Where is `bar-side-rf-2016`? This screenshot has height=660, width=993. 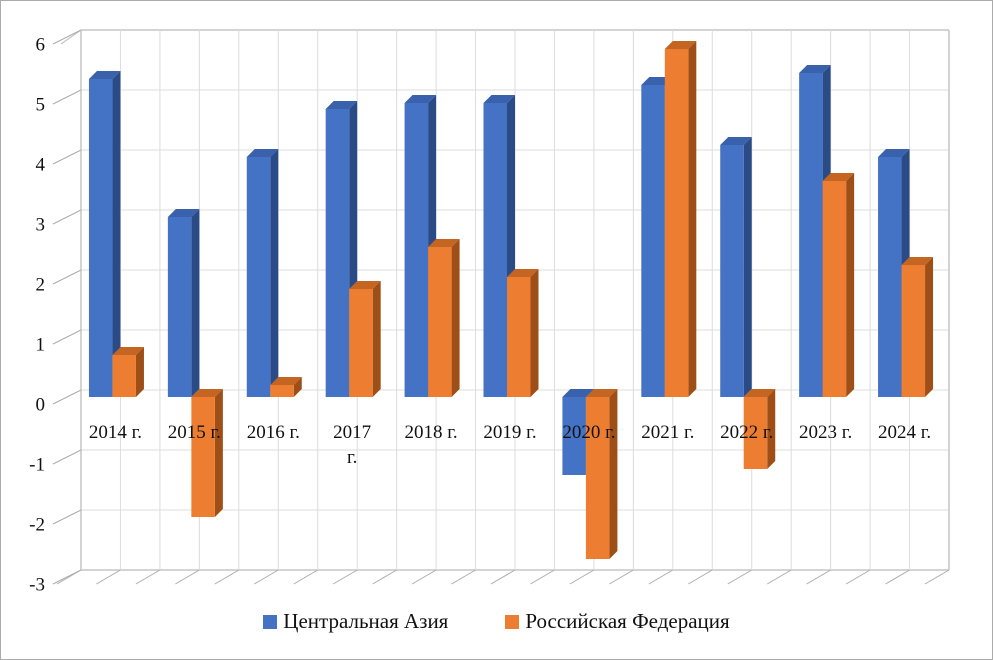
bar-side-rf-2016 is located at coordinates (297, 387).